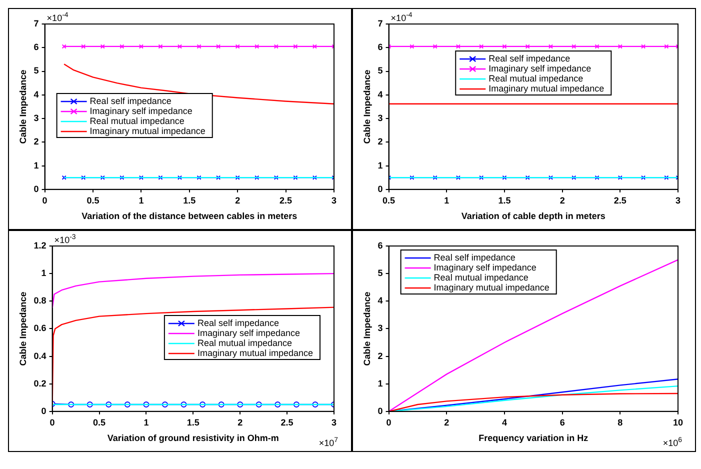 This screenshot has width=701, height=469. I want to click on x-tick-label: 4, so click(504, 422).